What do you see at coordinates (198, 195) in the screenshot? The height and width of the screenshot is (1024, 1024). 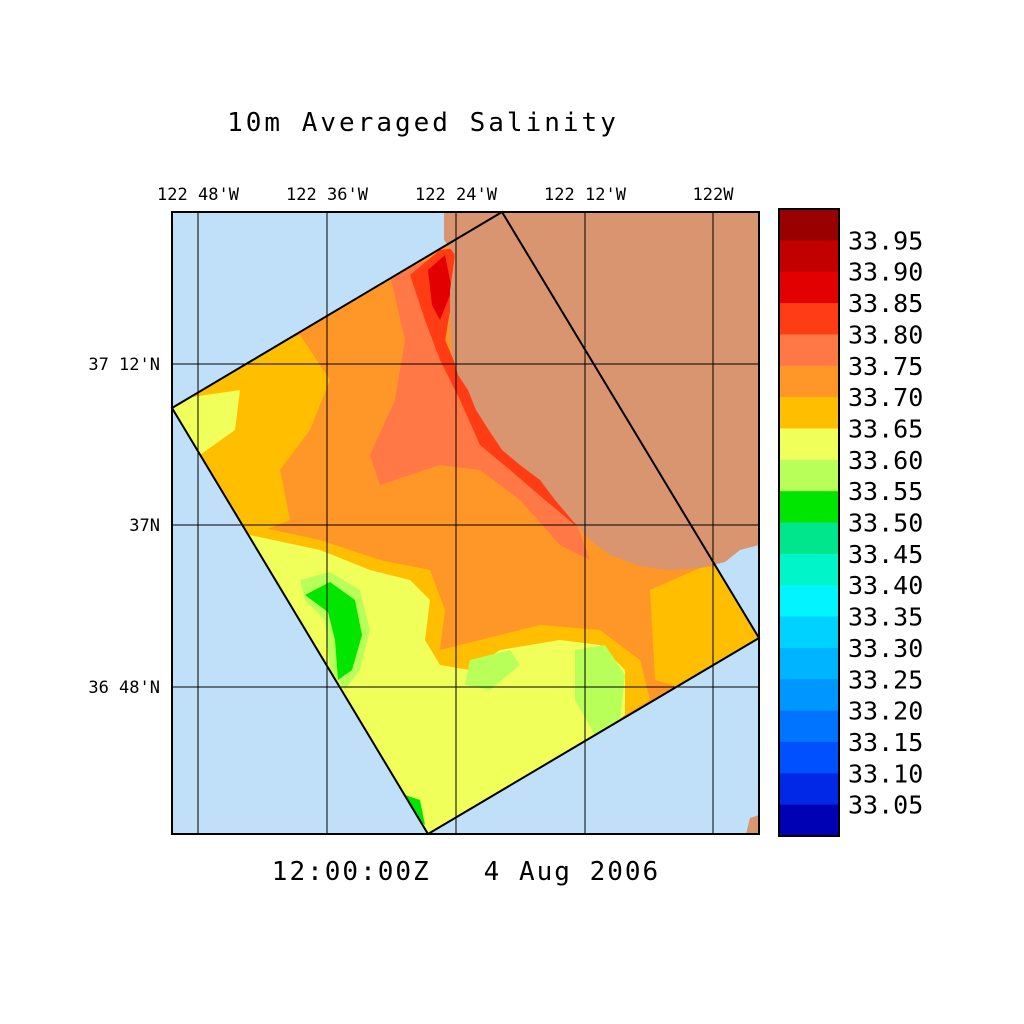 I see `lon-label: 122 48'W` at bounding box center [198, 195].